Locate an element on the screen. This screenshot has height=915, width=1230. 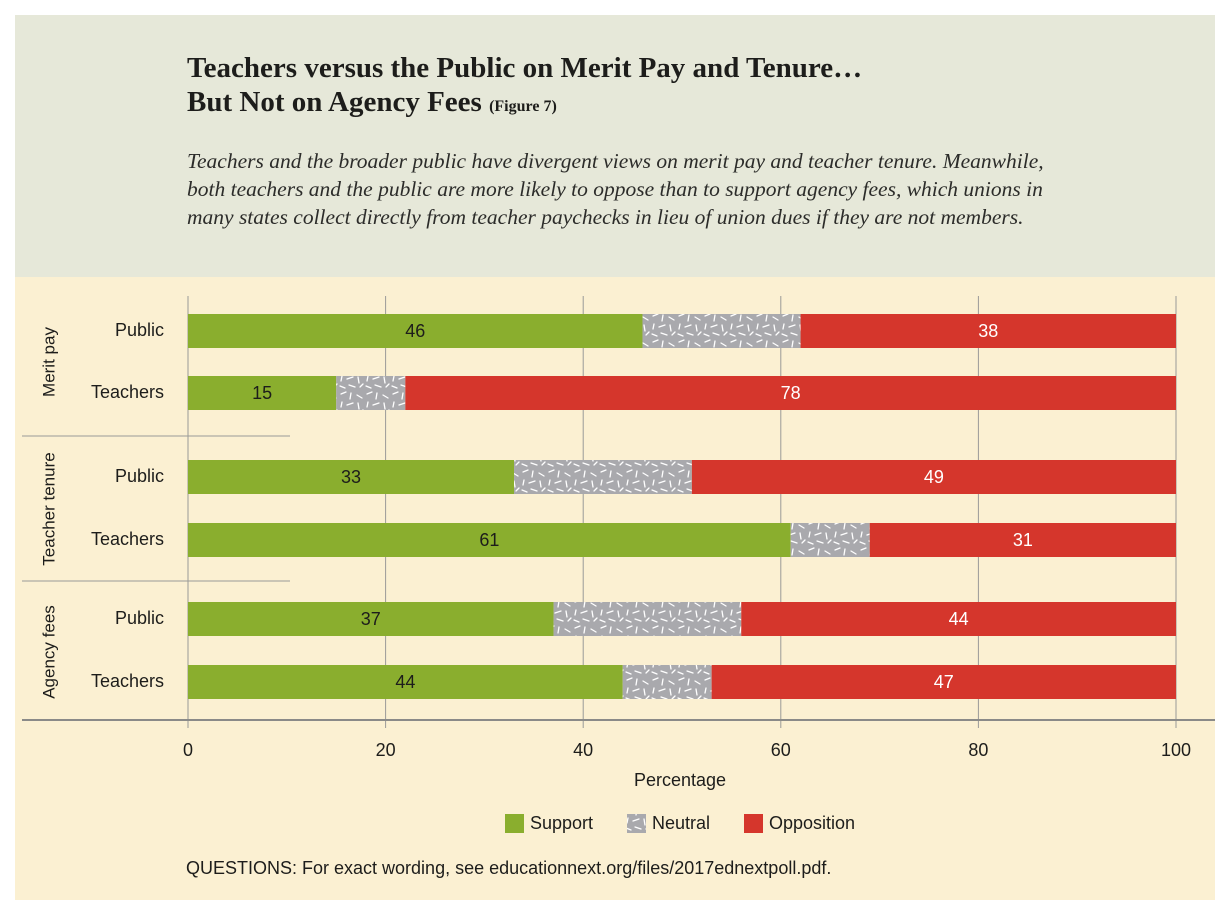
bar-value-label-support: 44 is located at coordinates (405, 682).